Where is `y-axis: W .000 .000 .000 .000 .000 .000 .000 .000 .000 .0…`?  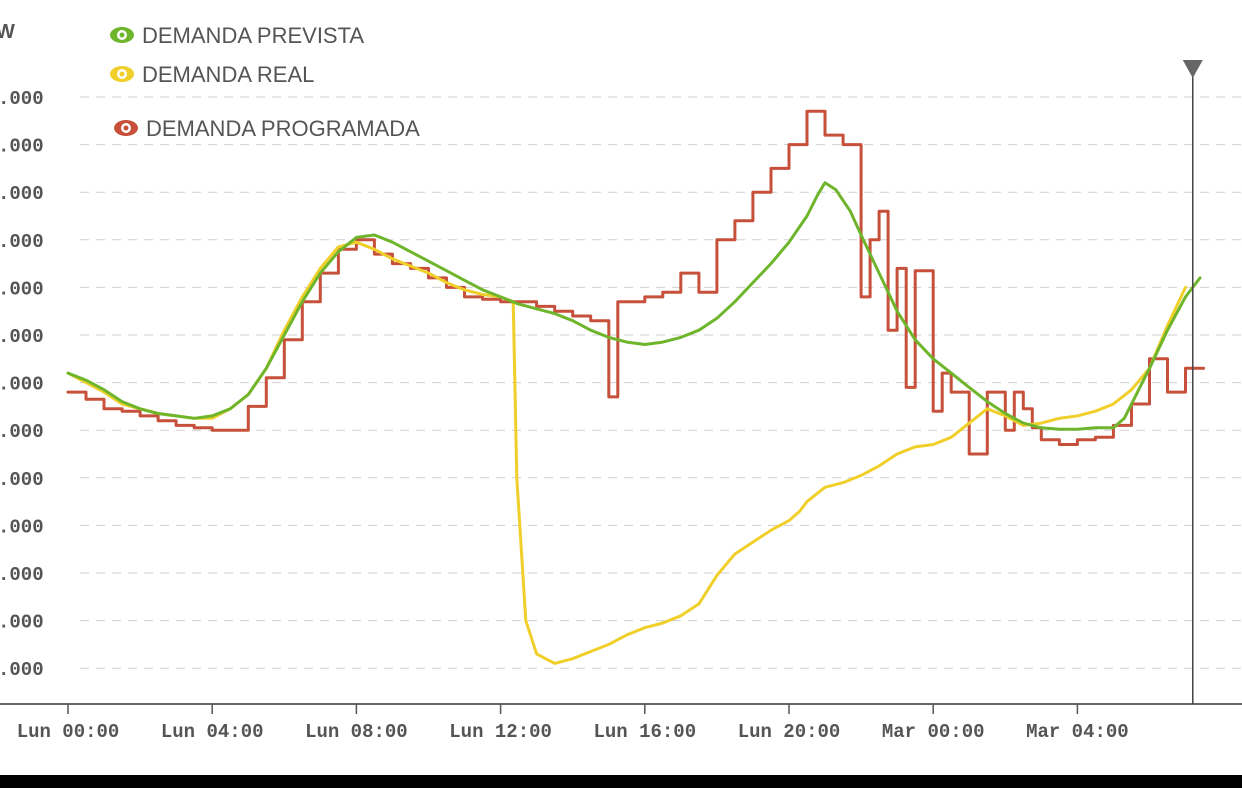
y-axis: W .000 .000 .000 .000 .000 .000 .000 .000 .000 .0… is located at coordinates (22, 351).